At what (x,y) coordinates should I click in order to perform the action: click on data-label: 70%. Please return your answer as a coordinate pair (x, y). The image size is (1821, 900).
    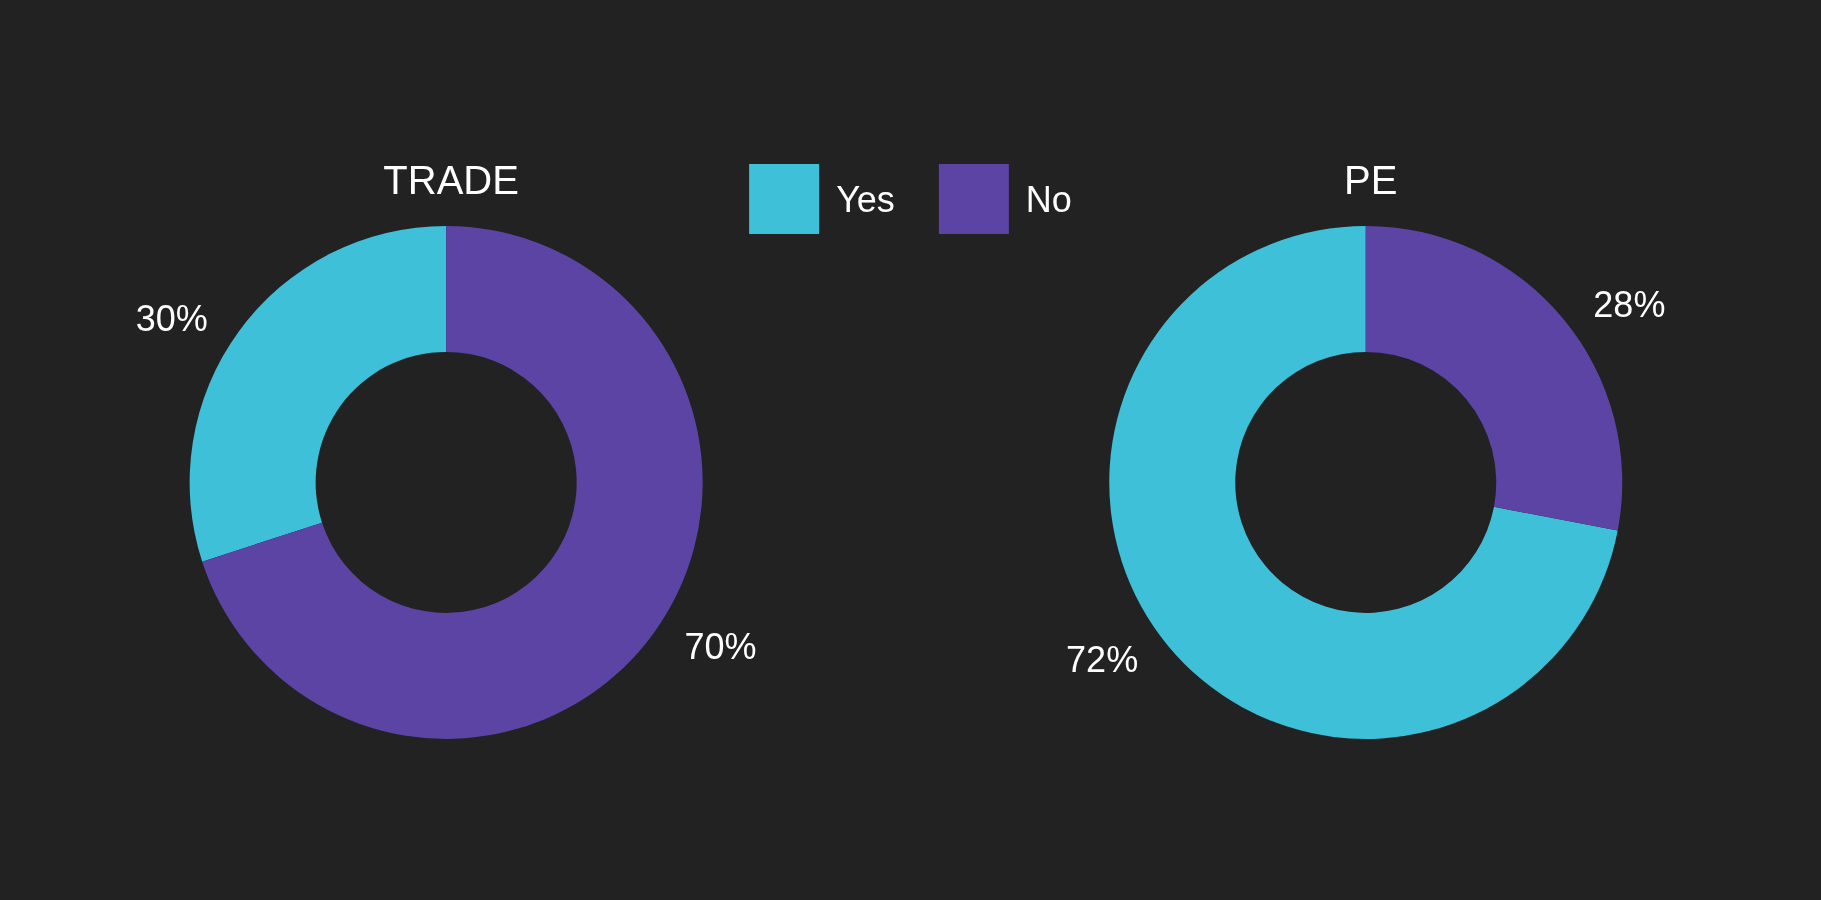
    Looking at the image, I should click on (720, 646).